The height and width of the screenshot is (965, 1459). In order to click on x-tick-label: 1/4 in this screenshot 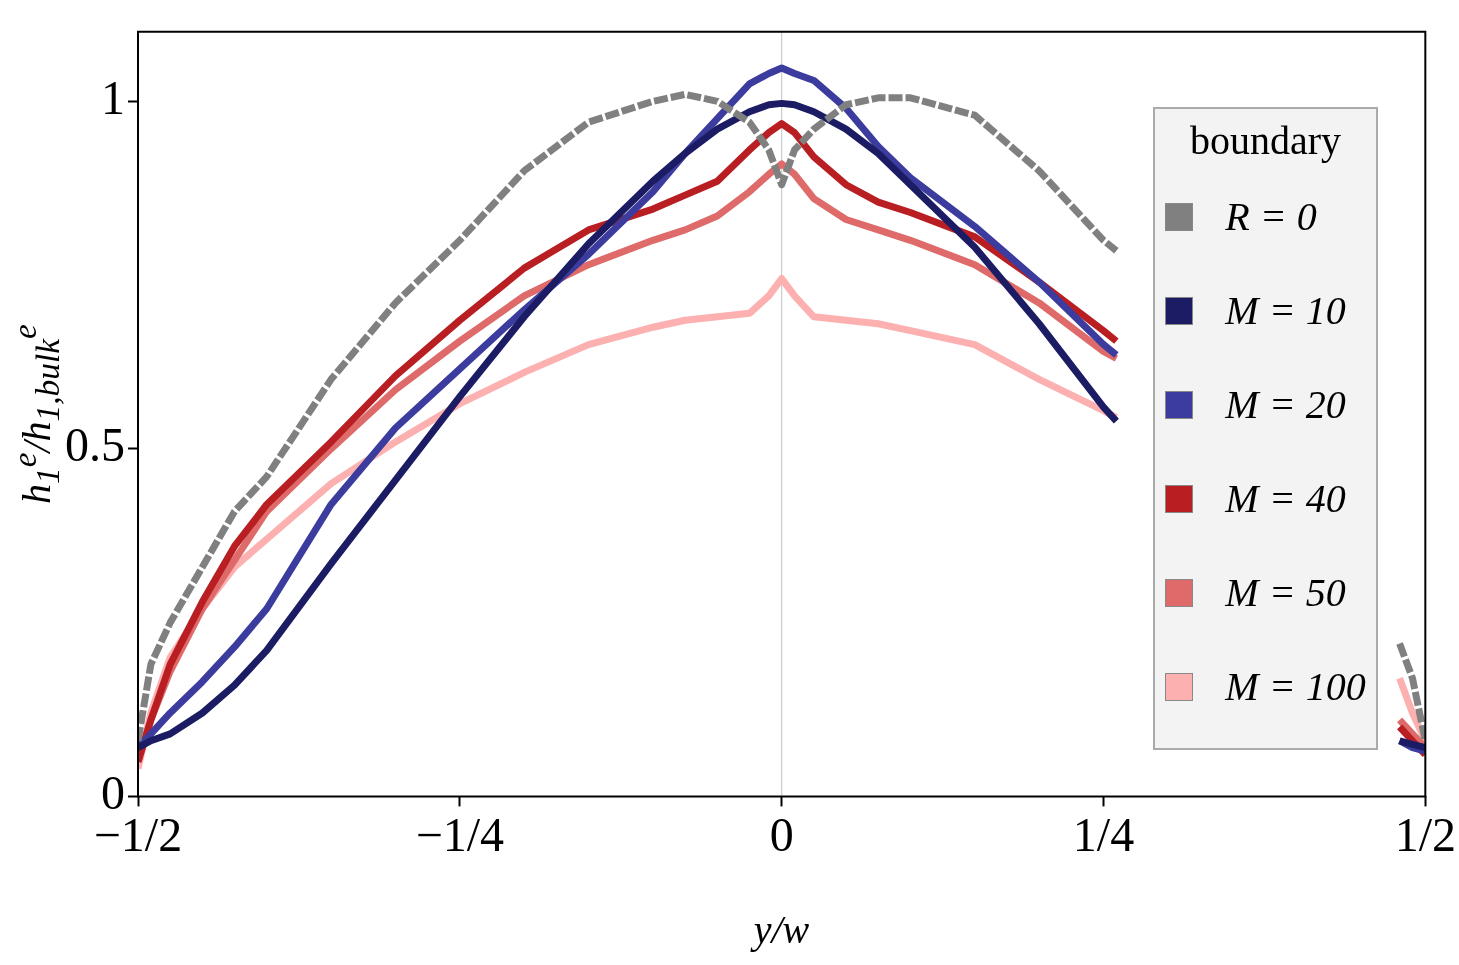, I will do `click(1103, 834)`.